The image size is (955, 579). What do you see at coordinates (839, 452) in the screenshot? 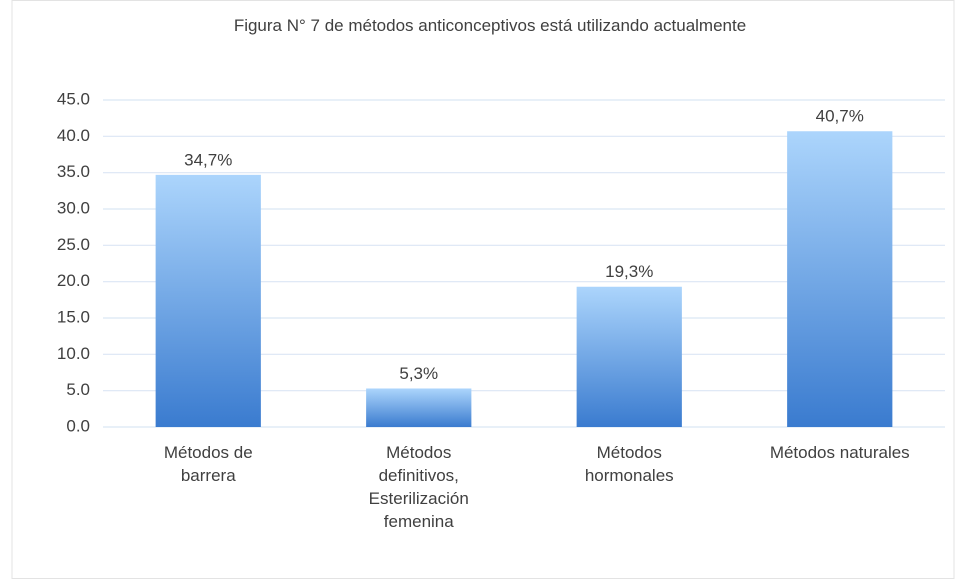
I see `x-tick-label: Métodos naturales` at bounding box center [839, 452].